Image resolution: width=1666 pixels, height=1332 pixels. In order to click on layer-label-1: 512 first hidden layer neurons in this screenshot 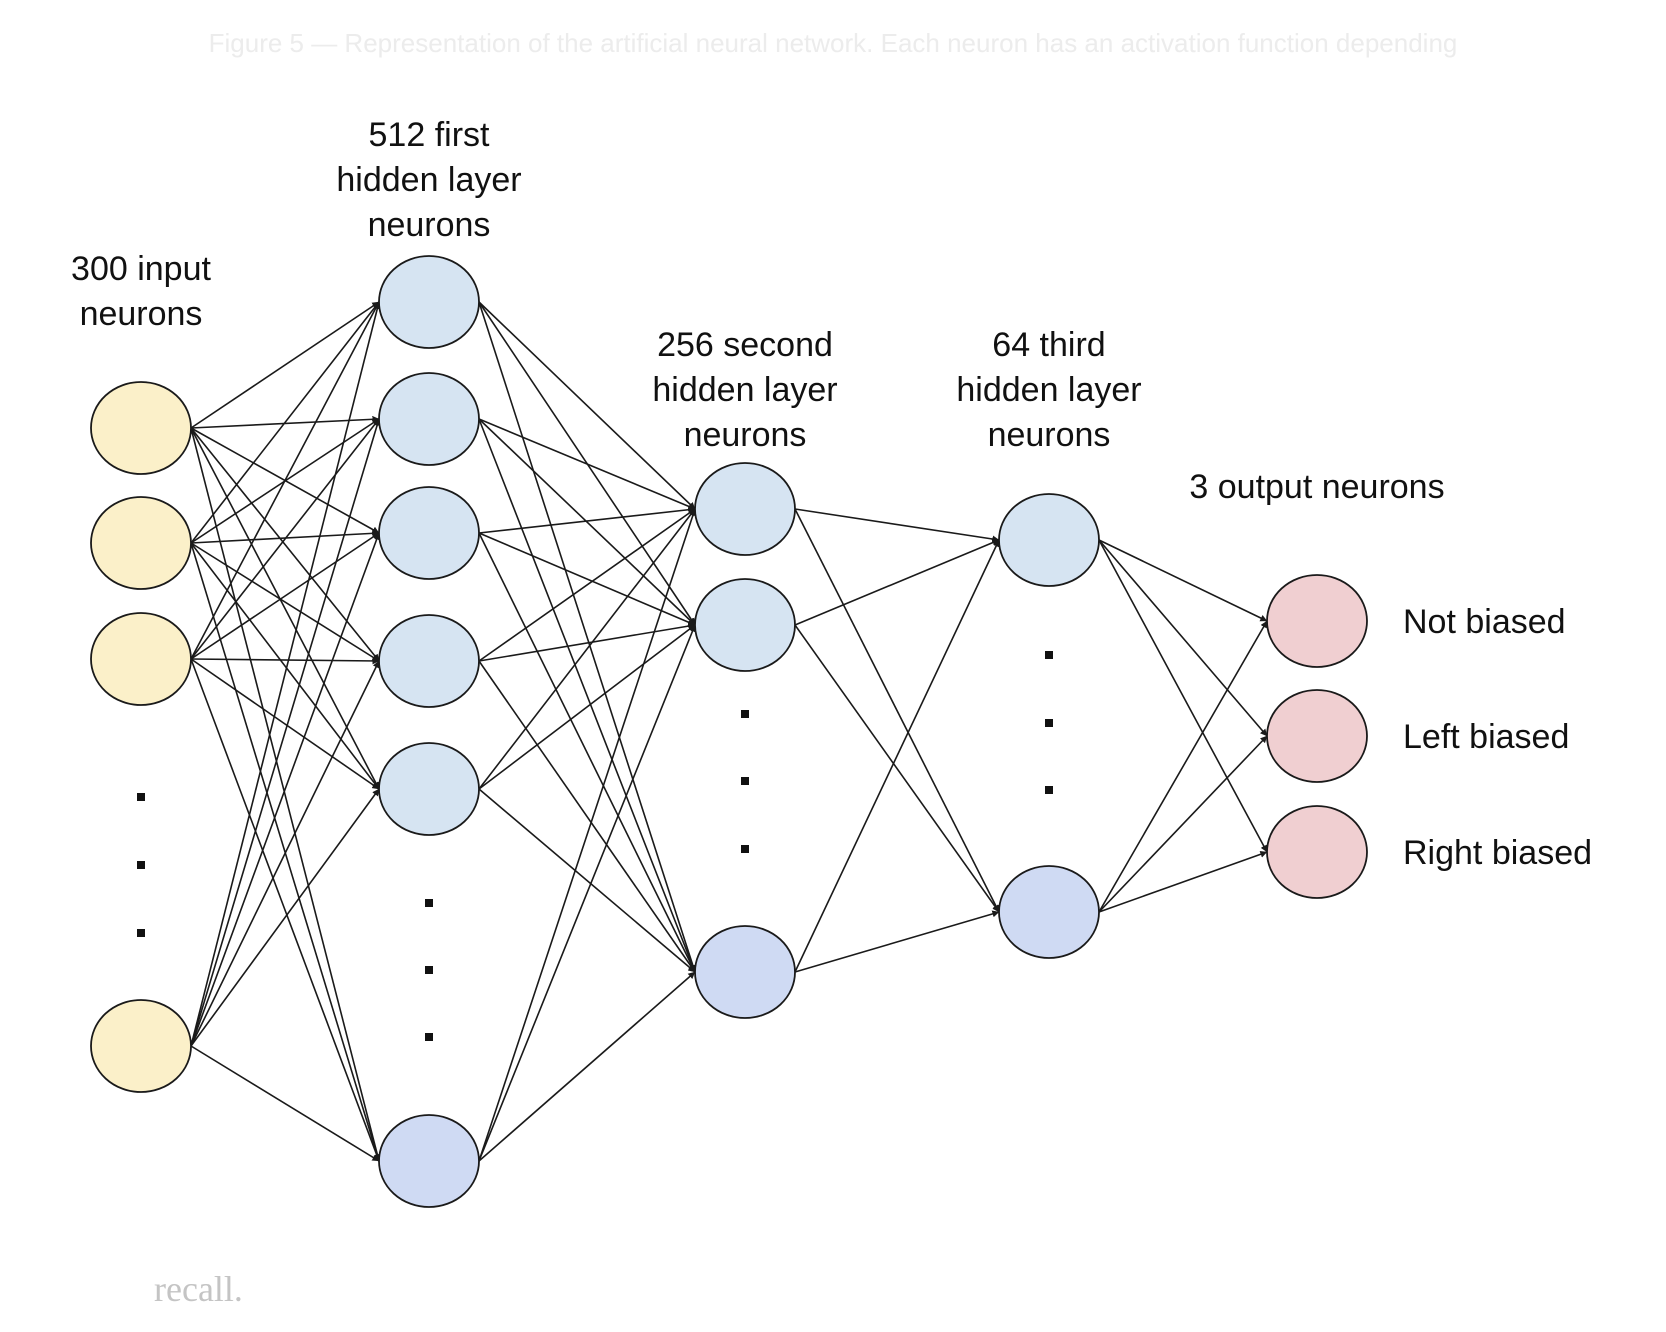, I will do `click(428, 180)`.